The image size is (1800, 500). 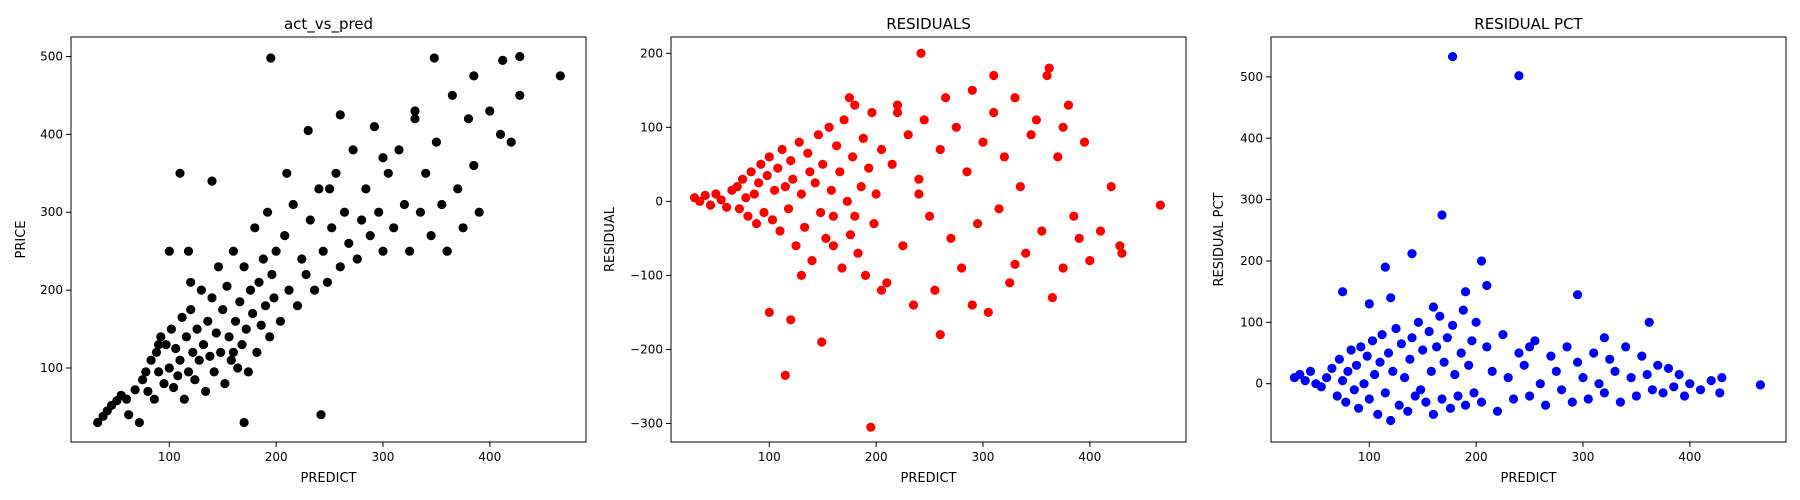 I want to click on y-tick-label: 300, so click(x=51, y=212).